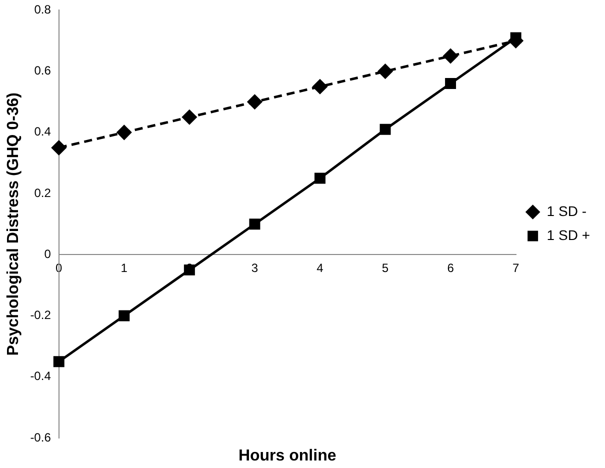 The height and width of the screenshot is (468, 605). Describe the element at coordinates (254, 268) in the screenshot. I see `x-tick-label: 3` at that location.